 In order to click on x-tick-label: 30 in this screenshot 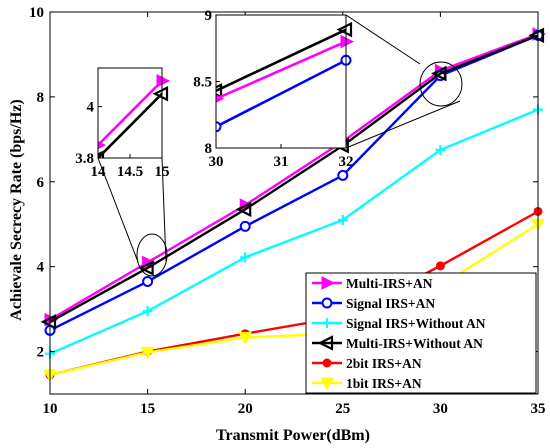, I will do `click(440, 409)`.